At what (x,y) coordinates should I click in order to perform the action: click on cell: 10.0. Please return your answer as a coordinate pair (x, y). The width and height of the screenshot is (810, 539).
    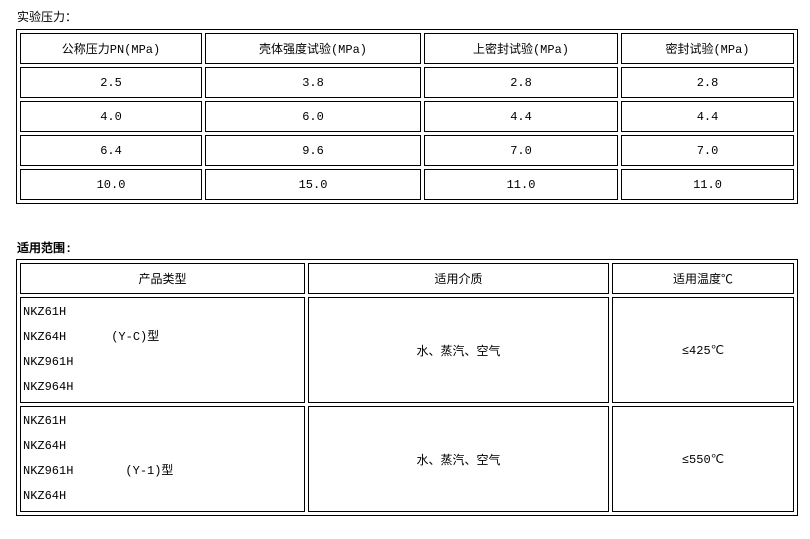
    Looking at the image, I should click on (111, 184).